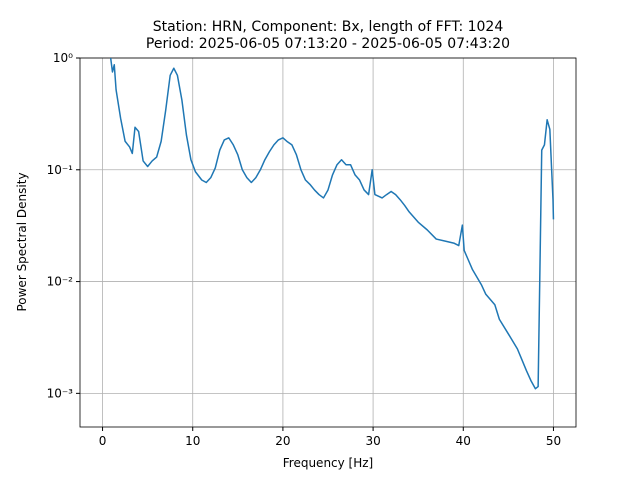  I want to click on x-tick-label: 50, so click(553, 441).